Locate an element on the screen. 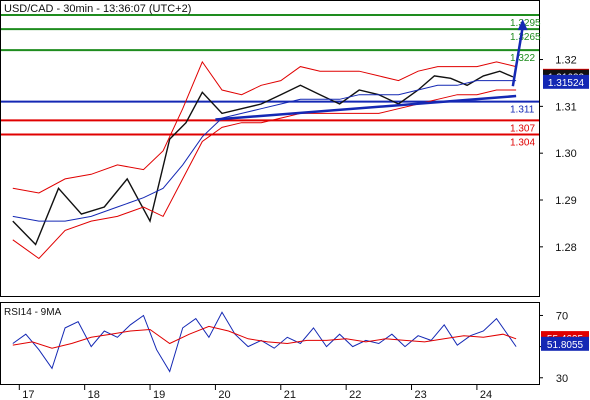 Image resolution: width=590 pixels, height=400 pixels. x-tick-label-6: 22 is located at coordinates (355, 394).